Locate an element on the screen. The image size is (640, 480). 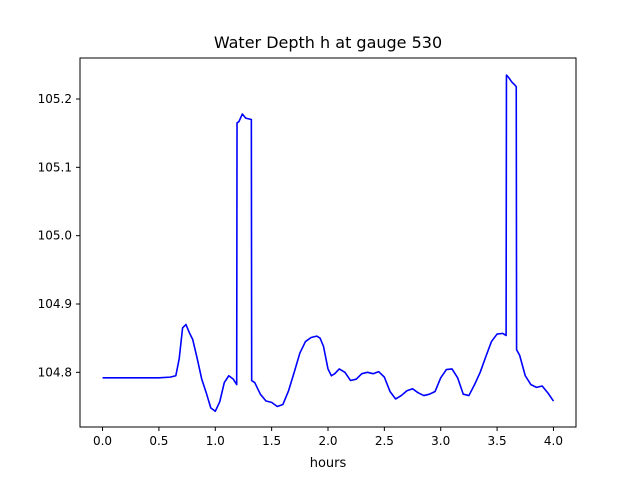
x-tick-label: 0.0 is located at coordinates (102, 441).